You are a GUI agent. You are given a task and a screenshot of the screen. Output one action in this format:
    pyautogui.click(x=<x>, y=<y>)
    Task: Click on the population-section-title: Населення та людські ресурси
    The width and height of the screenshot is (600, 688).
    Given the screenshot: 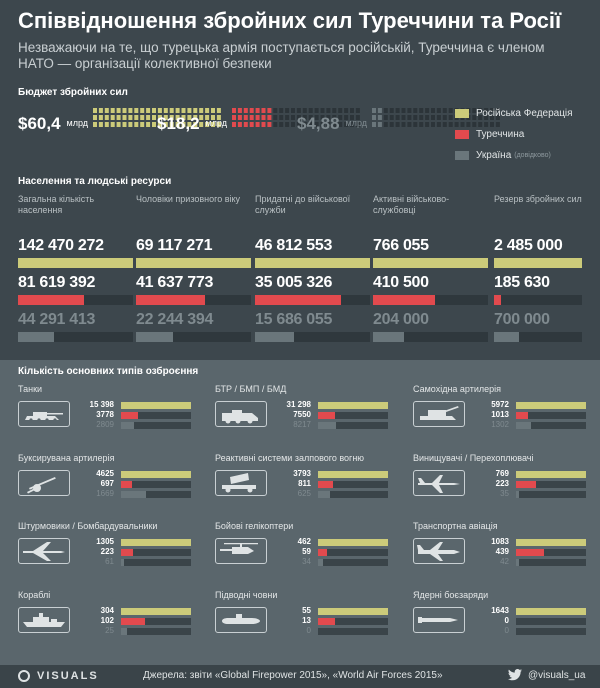 What is the action you would take?
    pyautogui.click(x=95, y=181)
    